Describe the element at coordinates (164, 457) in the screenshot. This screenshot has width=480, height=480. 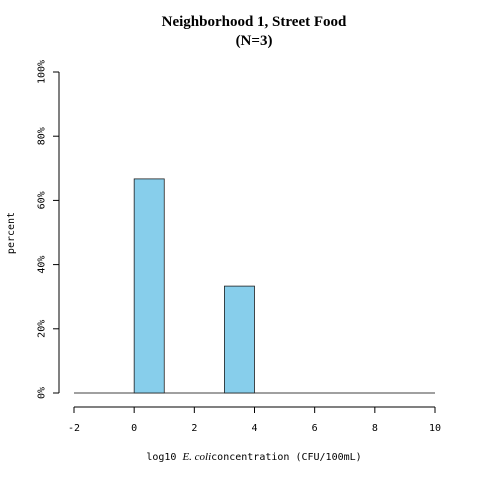
I see `x-axis-label-prefix: log10` at that location.